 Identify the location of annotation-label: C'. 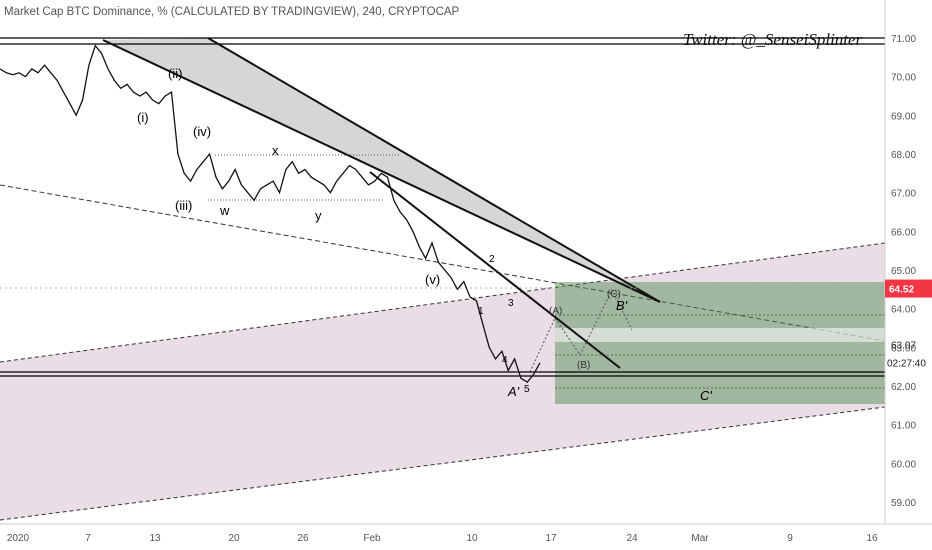
(706, 395).